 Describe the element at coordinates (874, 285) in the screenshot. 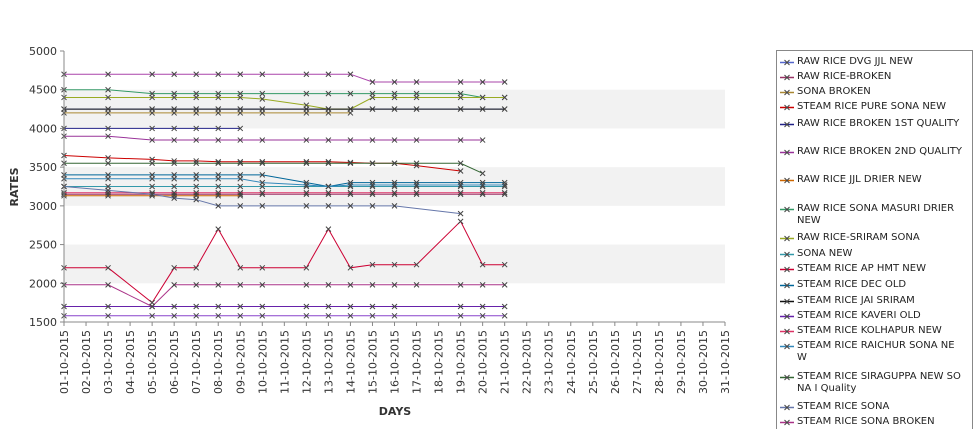

I see `legend-item: STEAM RICE DEC OLD` at that location.